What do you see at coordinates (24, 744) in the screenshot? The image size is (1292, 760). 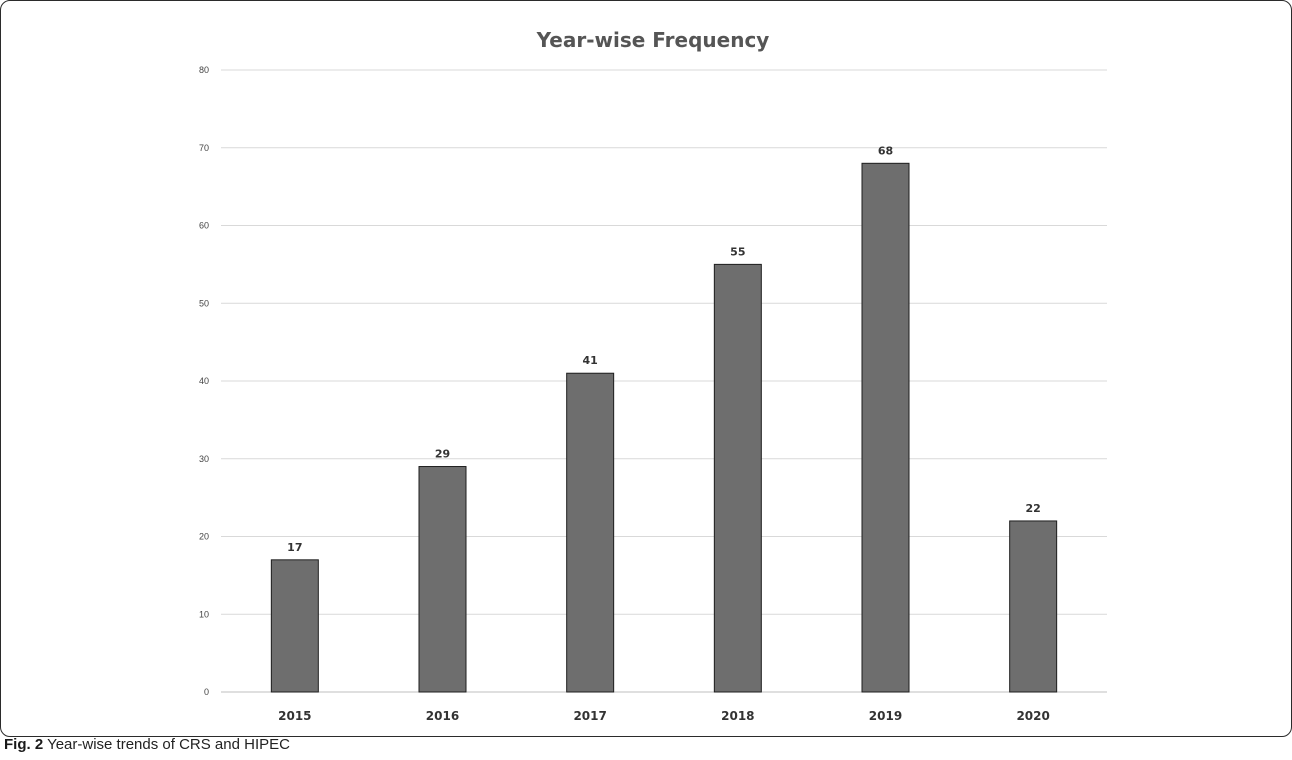 I see `figure-caption-label: Fig. 2` at bounding box center [24, 744].